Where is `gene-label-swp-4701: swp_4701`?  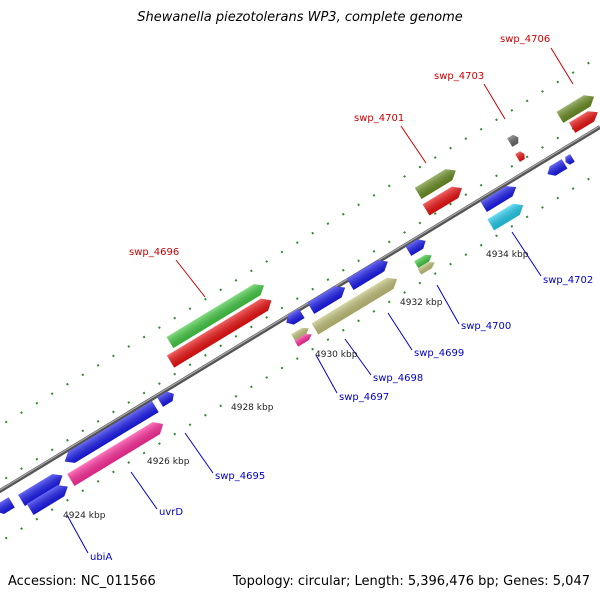 gene-label-swp-4701: swp_4701 is located at coordinates (379, 118).